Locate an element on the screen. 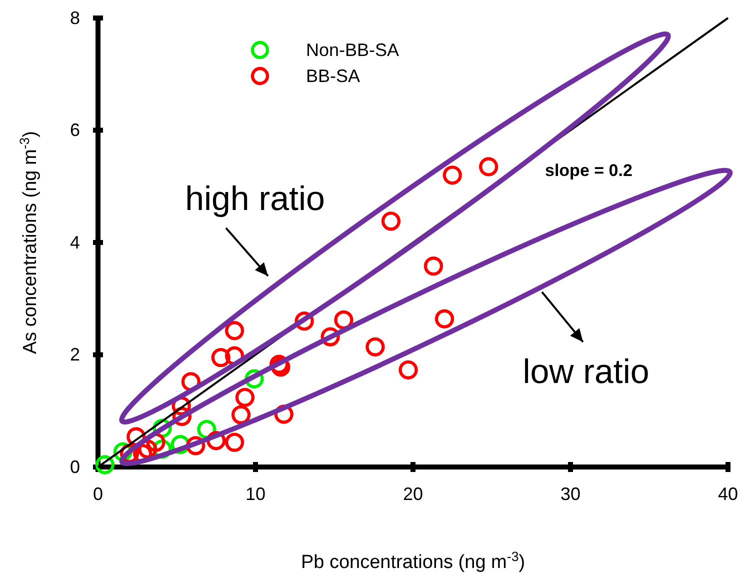 This screenshot has width=744, height=582. x-tick-label: 40 is located at coordinates (728, 494).